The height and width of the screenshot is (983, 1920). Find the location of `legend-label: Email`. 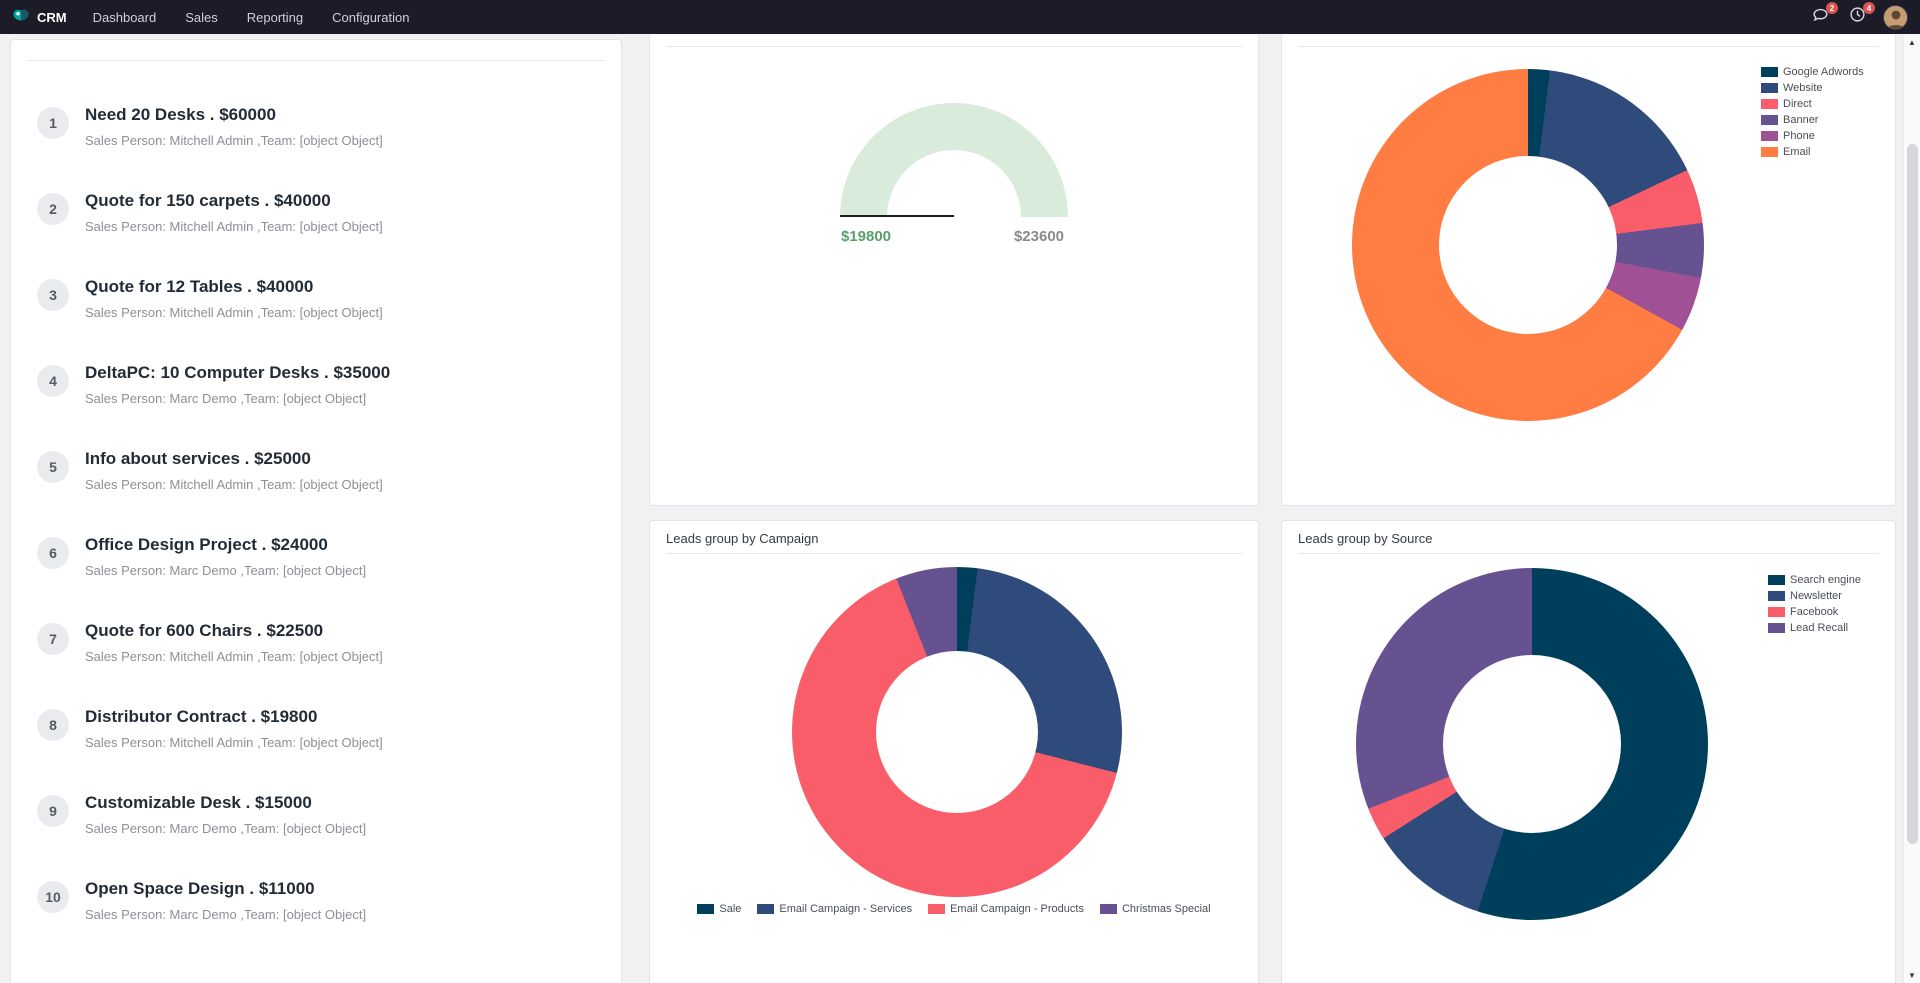

legend-label: Email is located at coordinates (1797, 152).